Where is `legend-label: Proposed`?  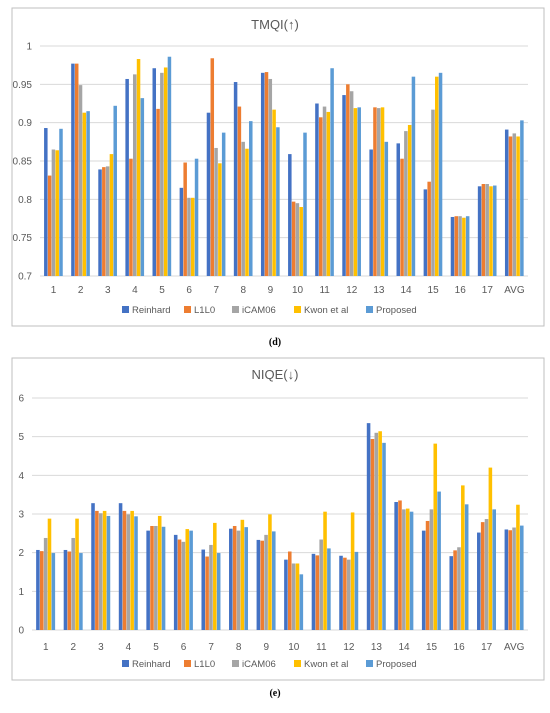 legend-label: Proposed is located at coordinates (396, 664).